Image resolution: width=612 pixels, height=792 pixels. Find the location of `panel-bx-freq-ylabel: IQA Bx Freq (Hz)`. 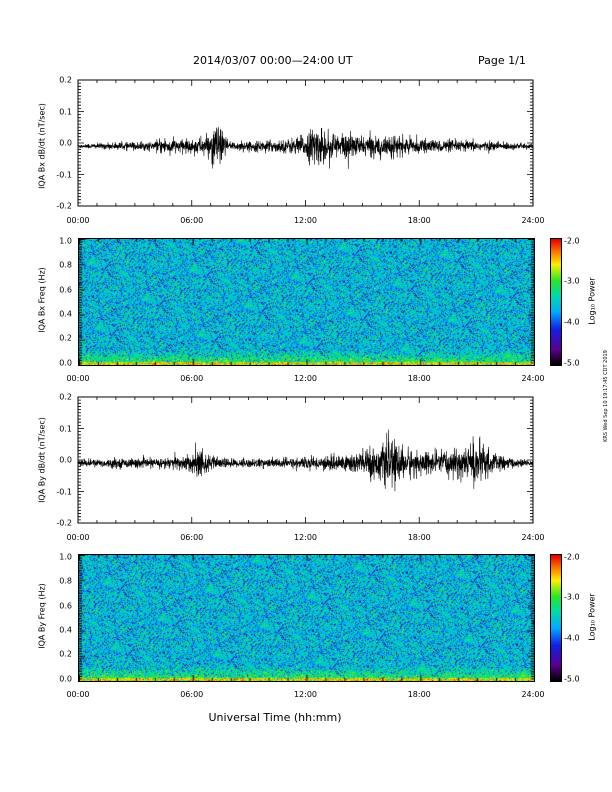

panel-bx-freq-ylabel: IQA Bx Freq (Hz) is located at coordinates (42, 300).